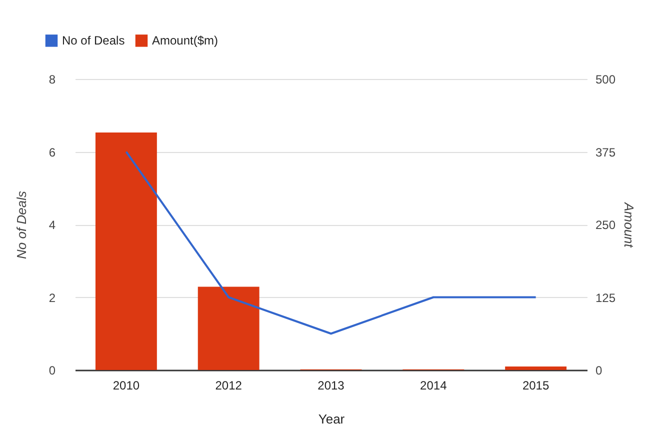  I want to click on x-tick-label: 2012, so click(228, 385).